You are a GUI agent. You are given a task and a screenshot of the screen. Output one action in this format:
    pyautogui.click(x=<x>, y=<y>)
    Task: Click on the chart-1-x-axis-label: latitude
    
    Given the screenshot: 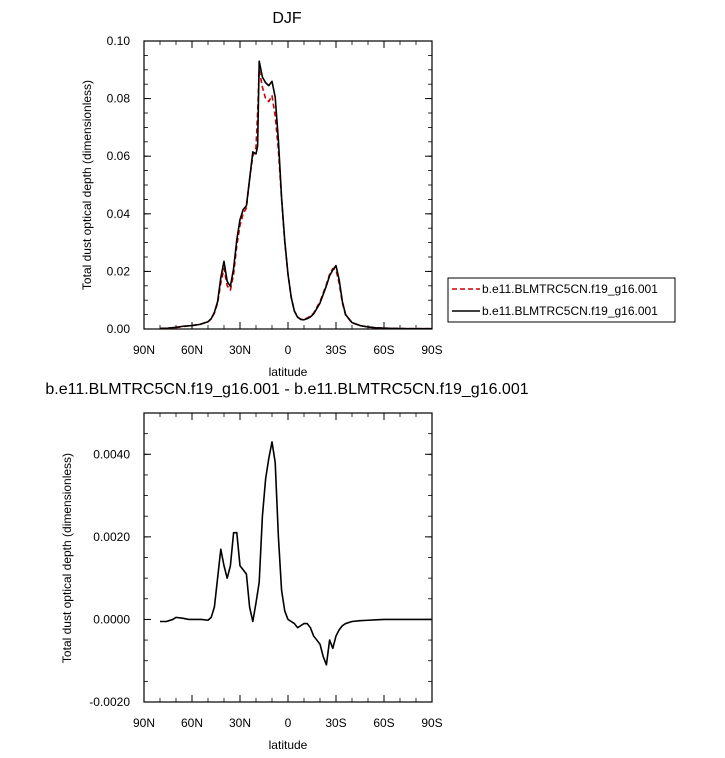 What is the action you would take?
    pyautogui.click(x=288, y=372)
    